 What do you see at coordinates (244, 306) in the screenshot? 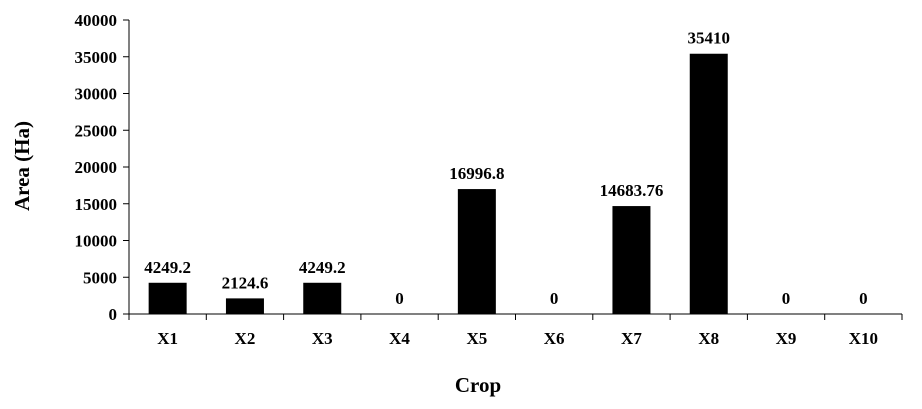
I see `bar-x2` at bounding box center [244, 306].